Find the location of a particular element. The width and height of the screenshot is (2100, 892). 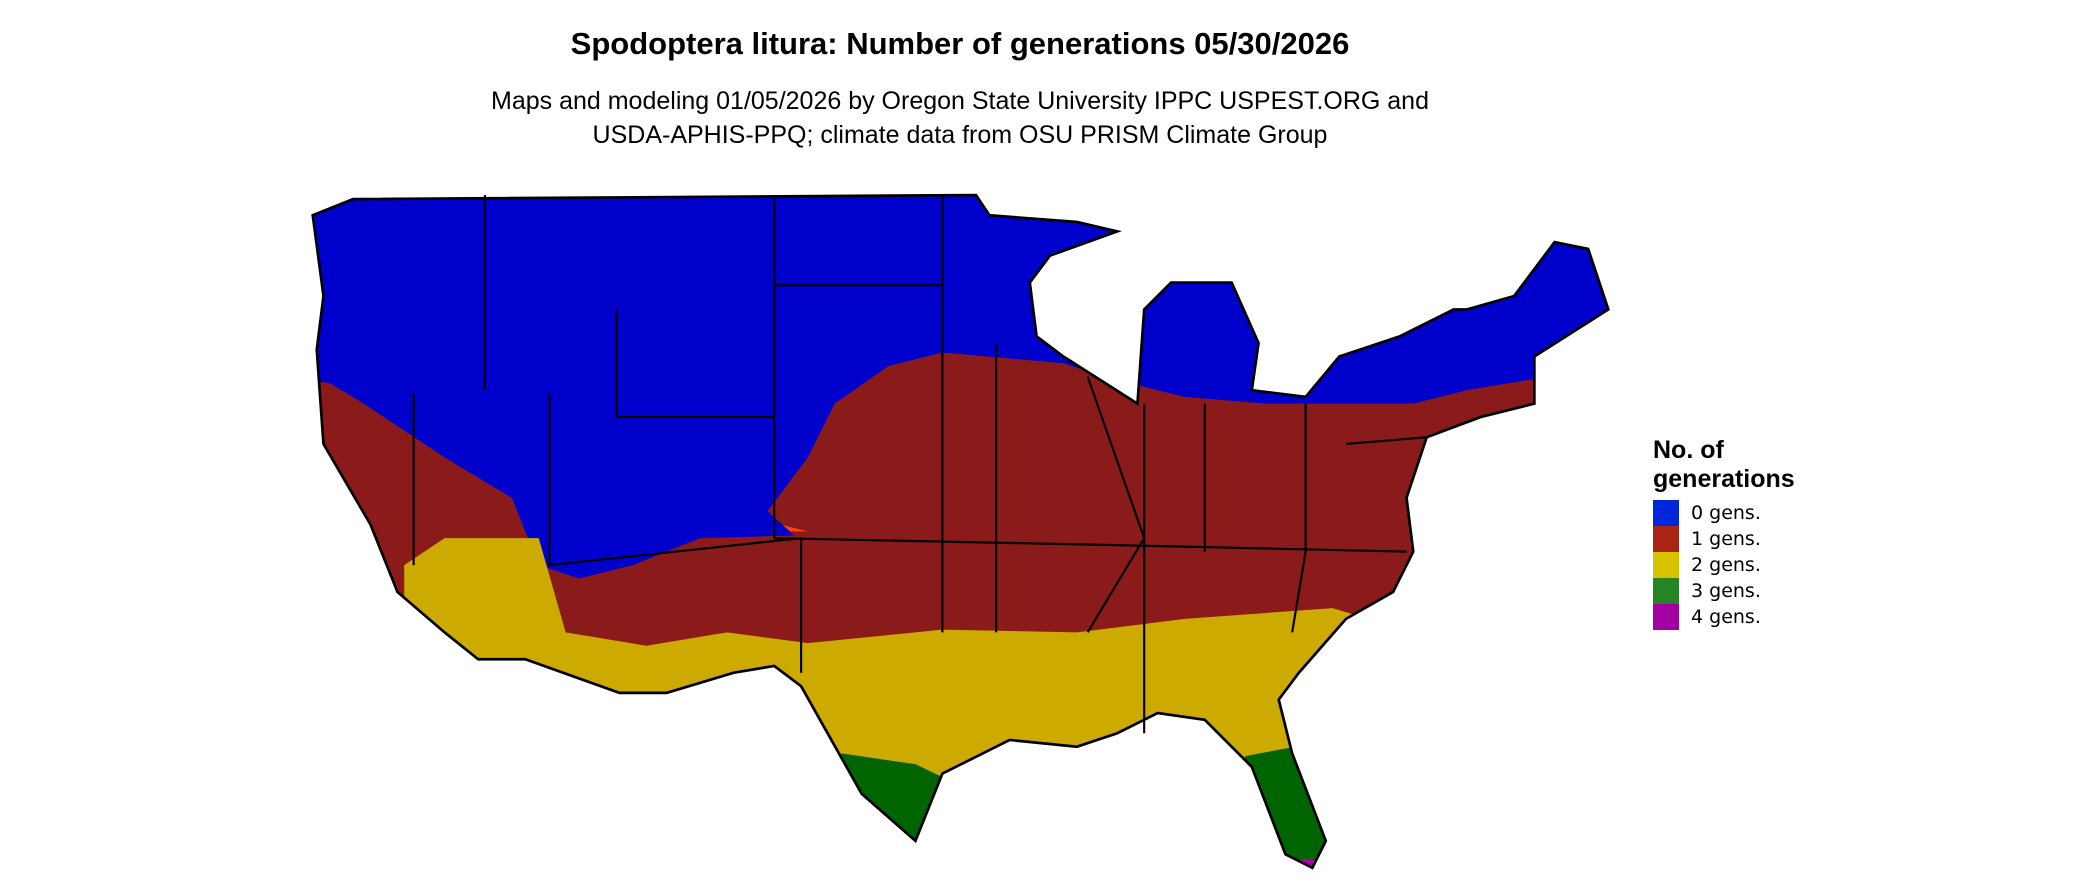

legend-item-0-gens: 0 gens. is located at coordinates (1724, 513).